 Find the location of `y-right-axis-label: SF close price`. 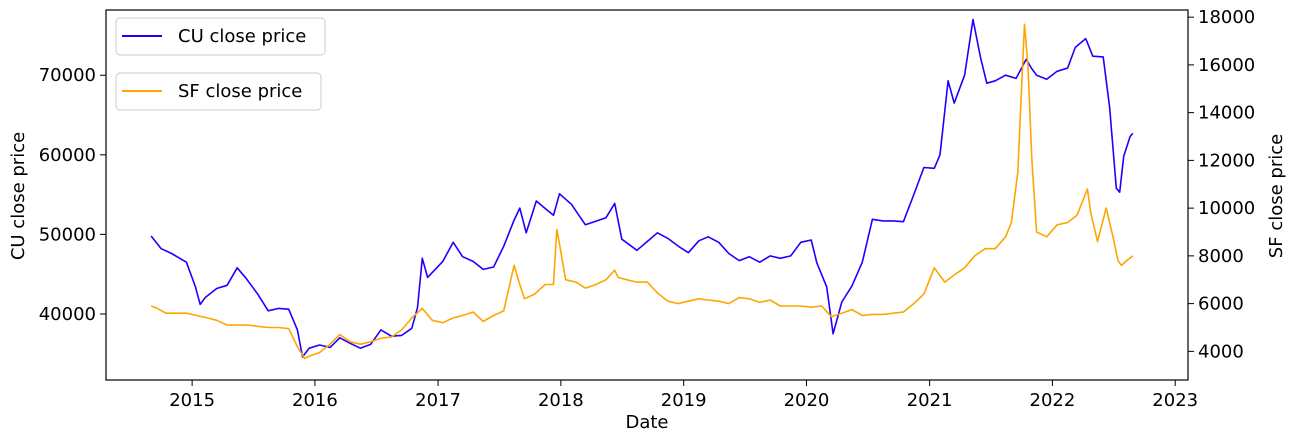

y-right-axis-label: SF close price is located at coordinates (1276, 196).